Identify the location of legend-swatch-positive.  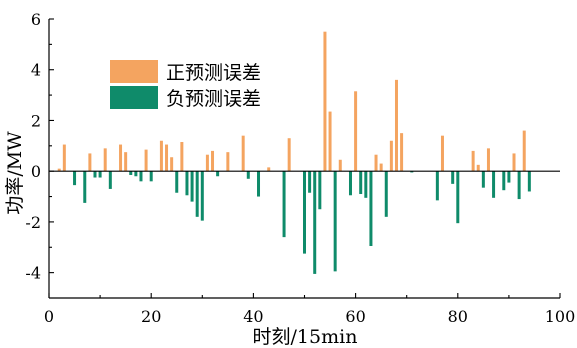
(134, 71).